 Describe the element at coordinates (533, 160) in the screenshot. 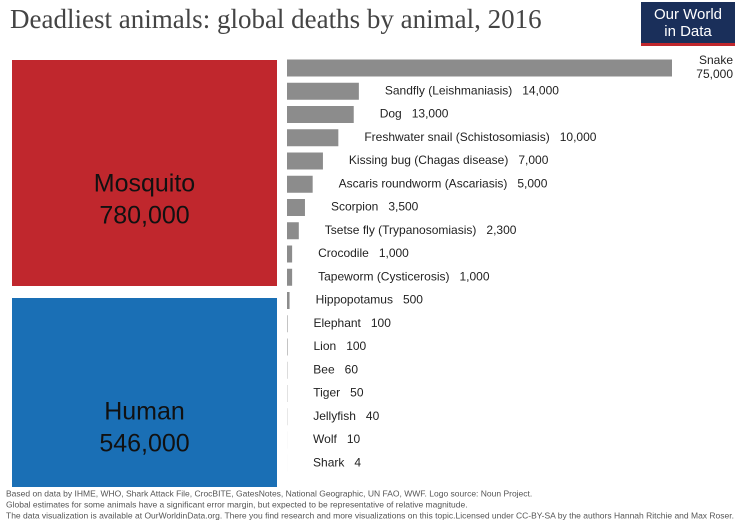

I see `value-label: 7,000` at that location.